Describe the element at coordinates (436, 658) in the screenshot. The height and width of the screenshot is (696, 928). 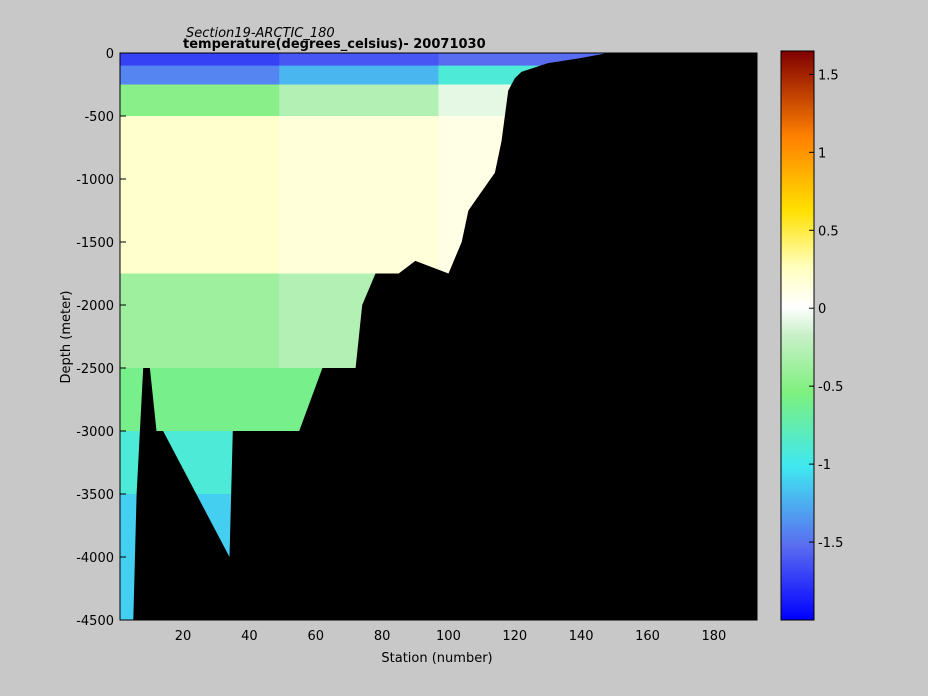
I see `x-axis-label: Station (number)` at that location.